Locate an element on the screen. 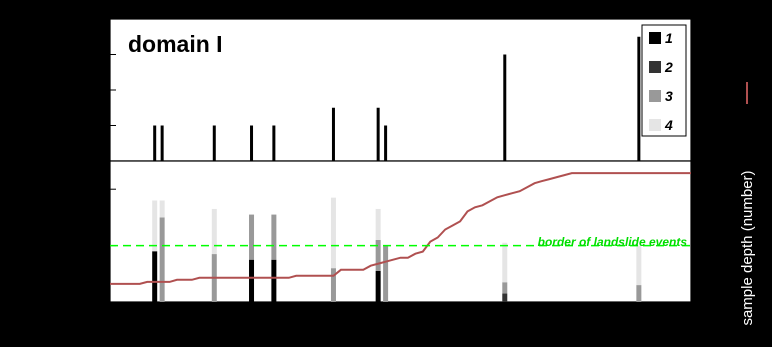 The height and width of the screenshot is (347, 772). legend-label: 4 is located at coordinates (668, 125).